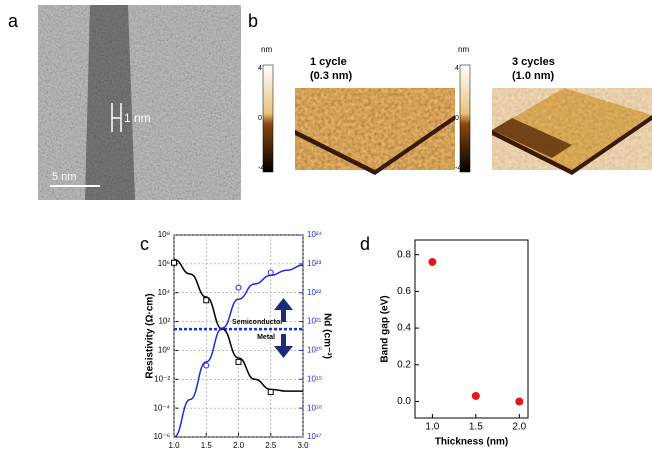  I want to click on y2-axis-label: Nd (cm⁻³), so click(326, 336).